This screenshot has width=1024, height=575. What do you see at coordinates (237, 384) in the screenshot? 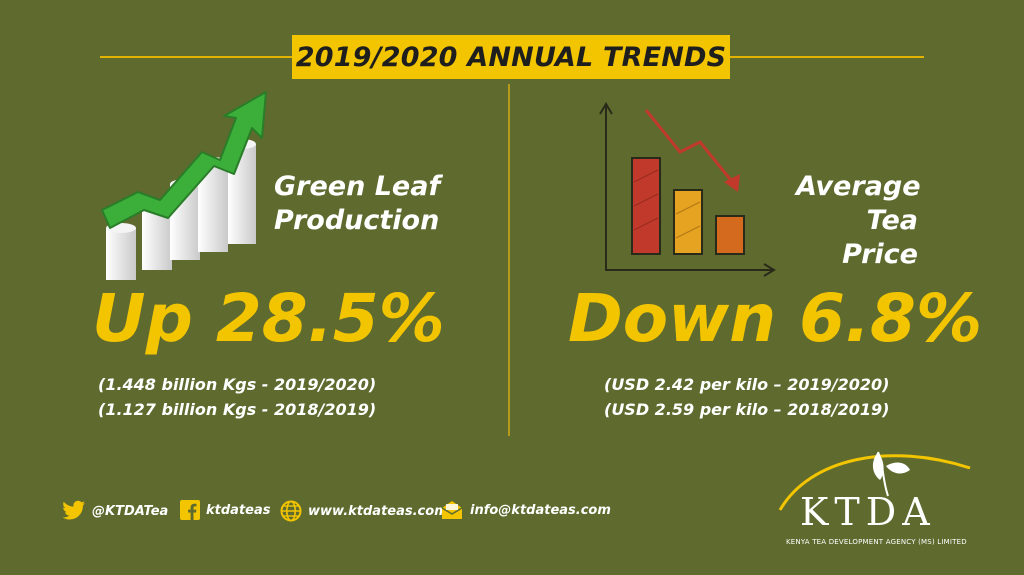
I see `production-detail-current: (1.448 billion Kgs - 2019/2020)` at bounding box center [237, 384].